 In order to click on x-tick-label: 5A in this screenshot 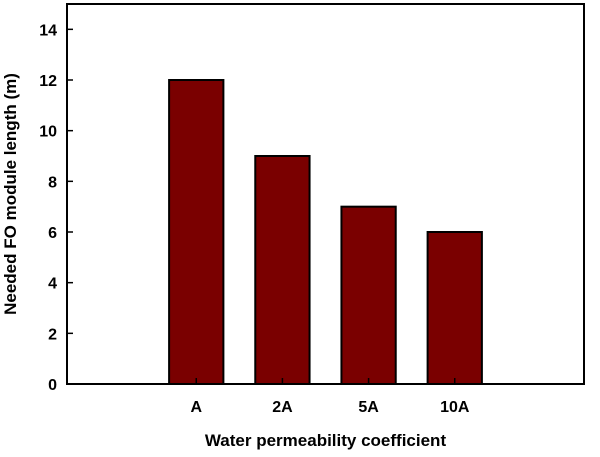, I will do `click(368, 407)`.